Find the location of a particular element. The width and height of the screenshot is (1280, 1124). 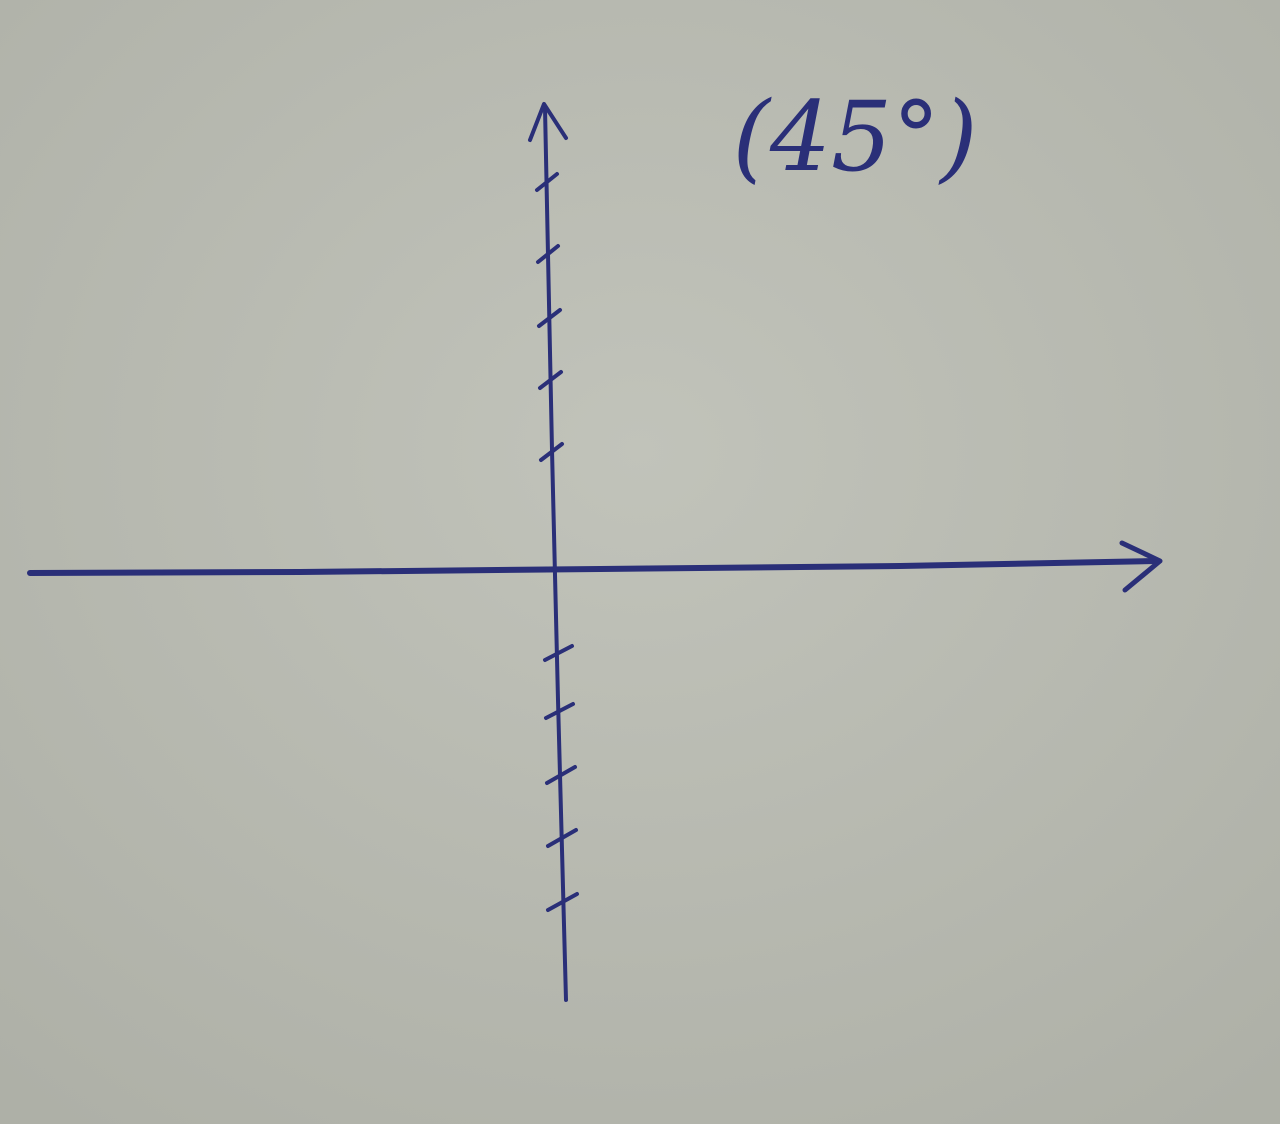

angle-annotation: (45°) is located at coordinates (854, 137).